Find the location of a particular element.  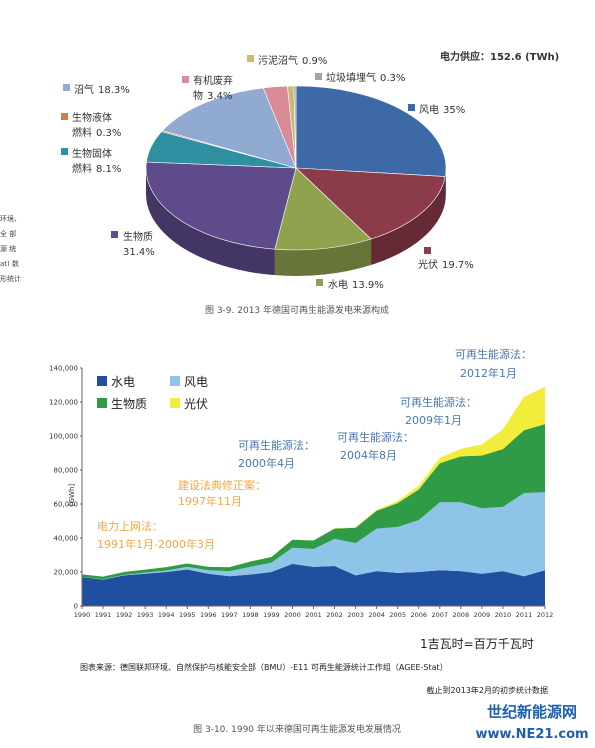

slice-value: 19.7% is located at coordinates (458, 265).